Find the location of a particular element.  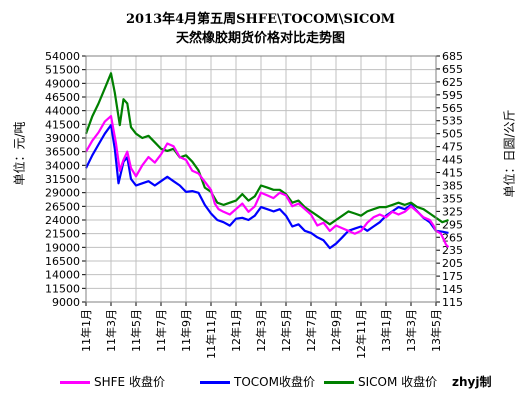

legend-swatch-sicom is located at coordinates (339, 382).